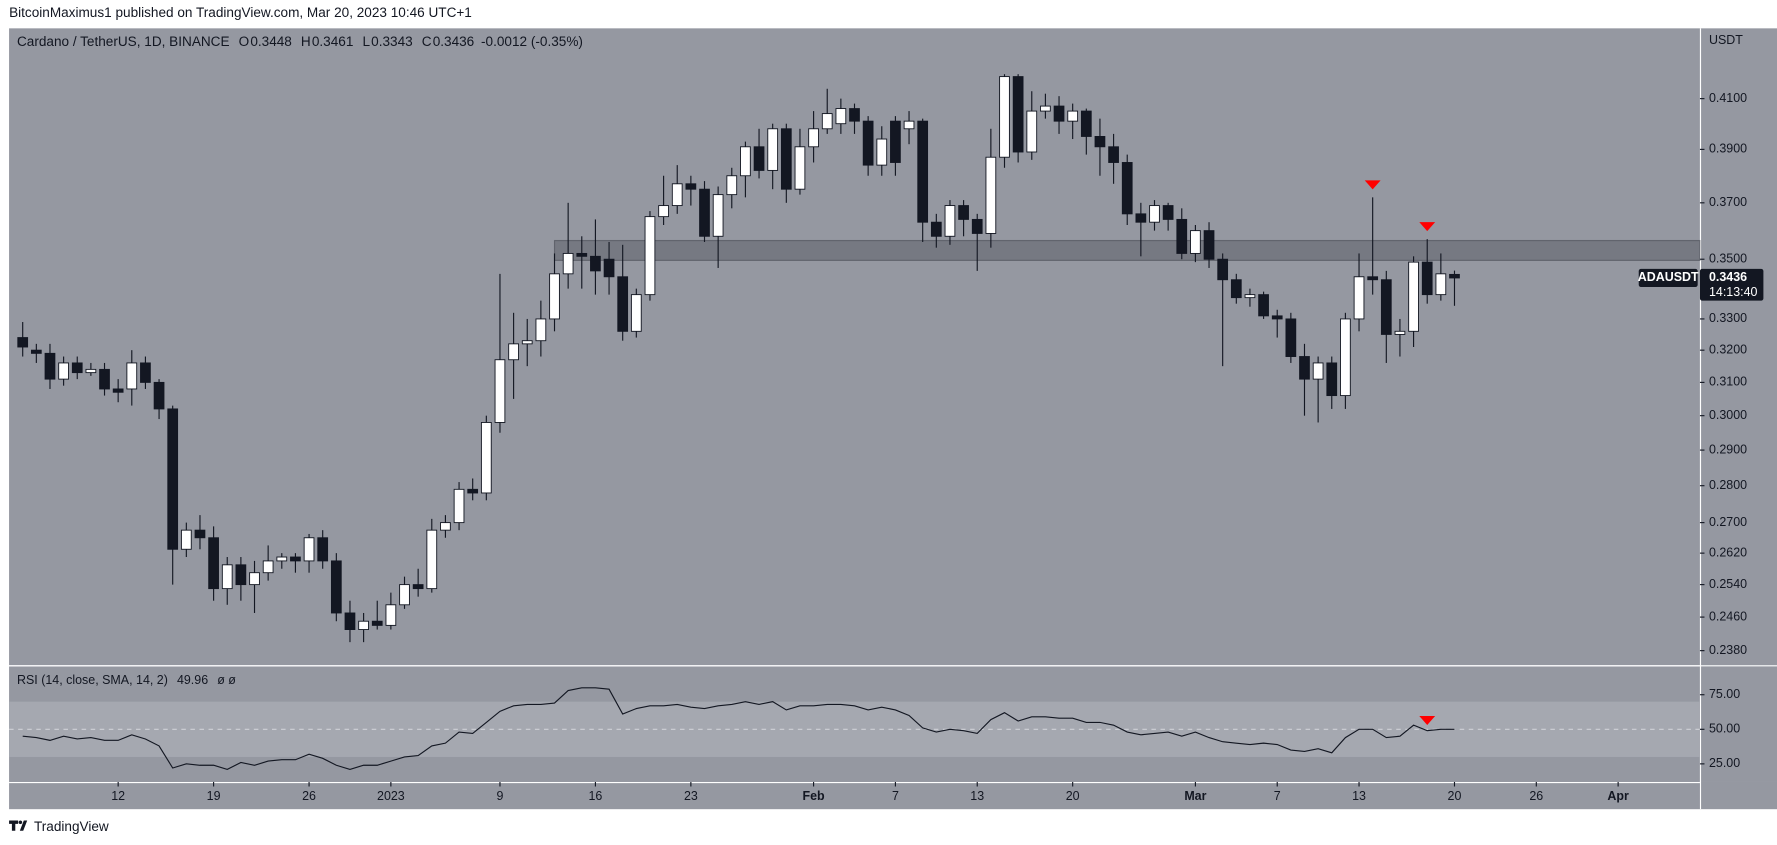 Image resolution: width=1777 pixels, height=845 pixels. What do you see at coordinates (306, 41) in the screenshot?
I see `ohlc-key: H` at bounding box center [306, 41].